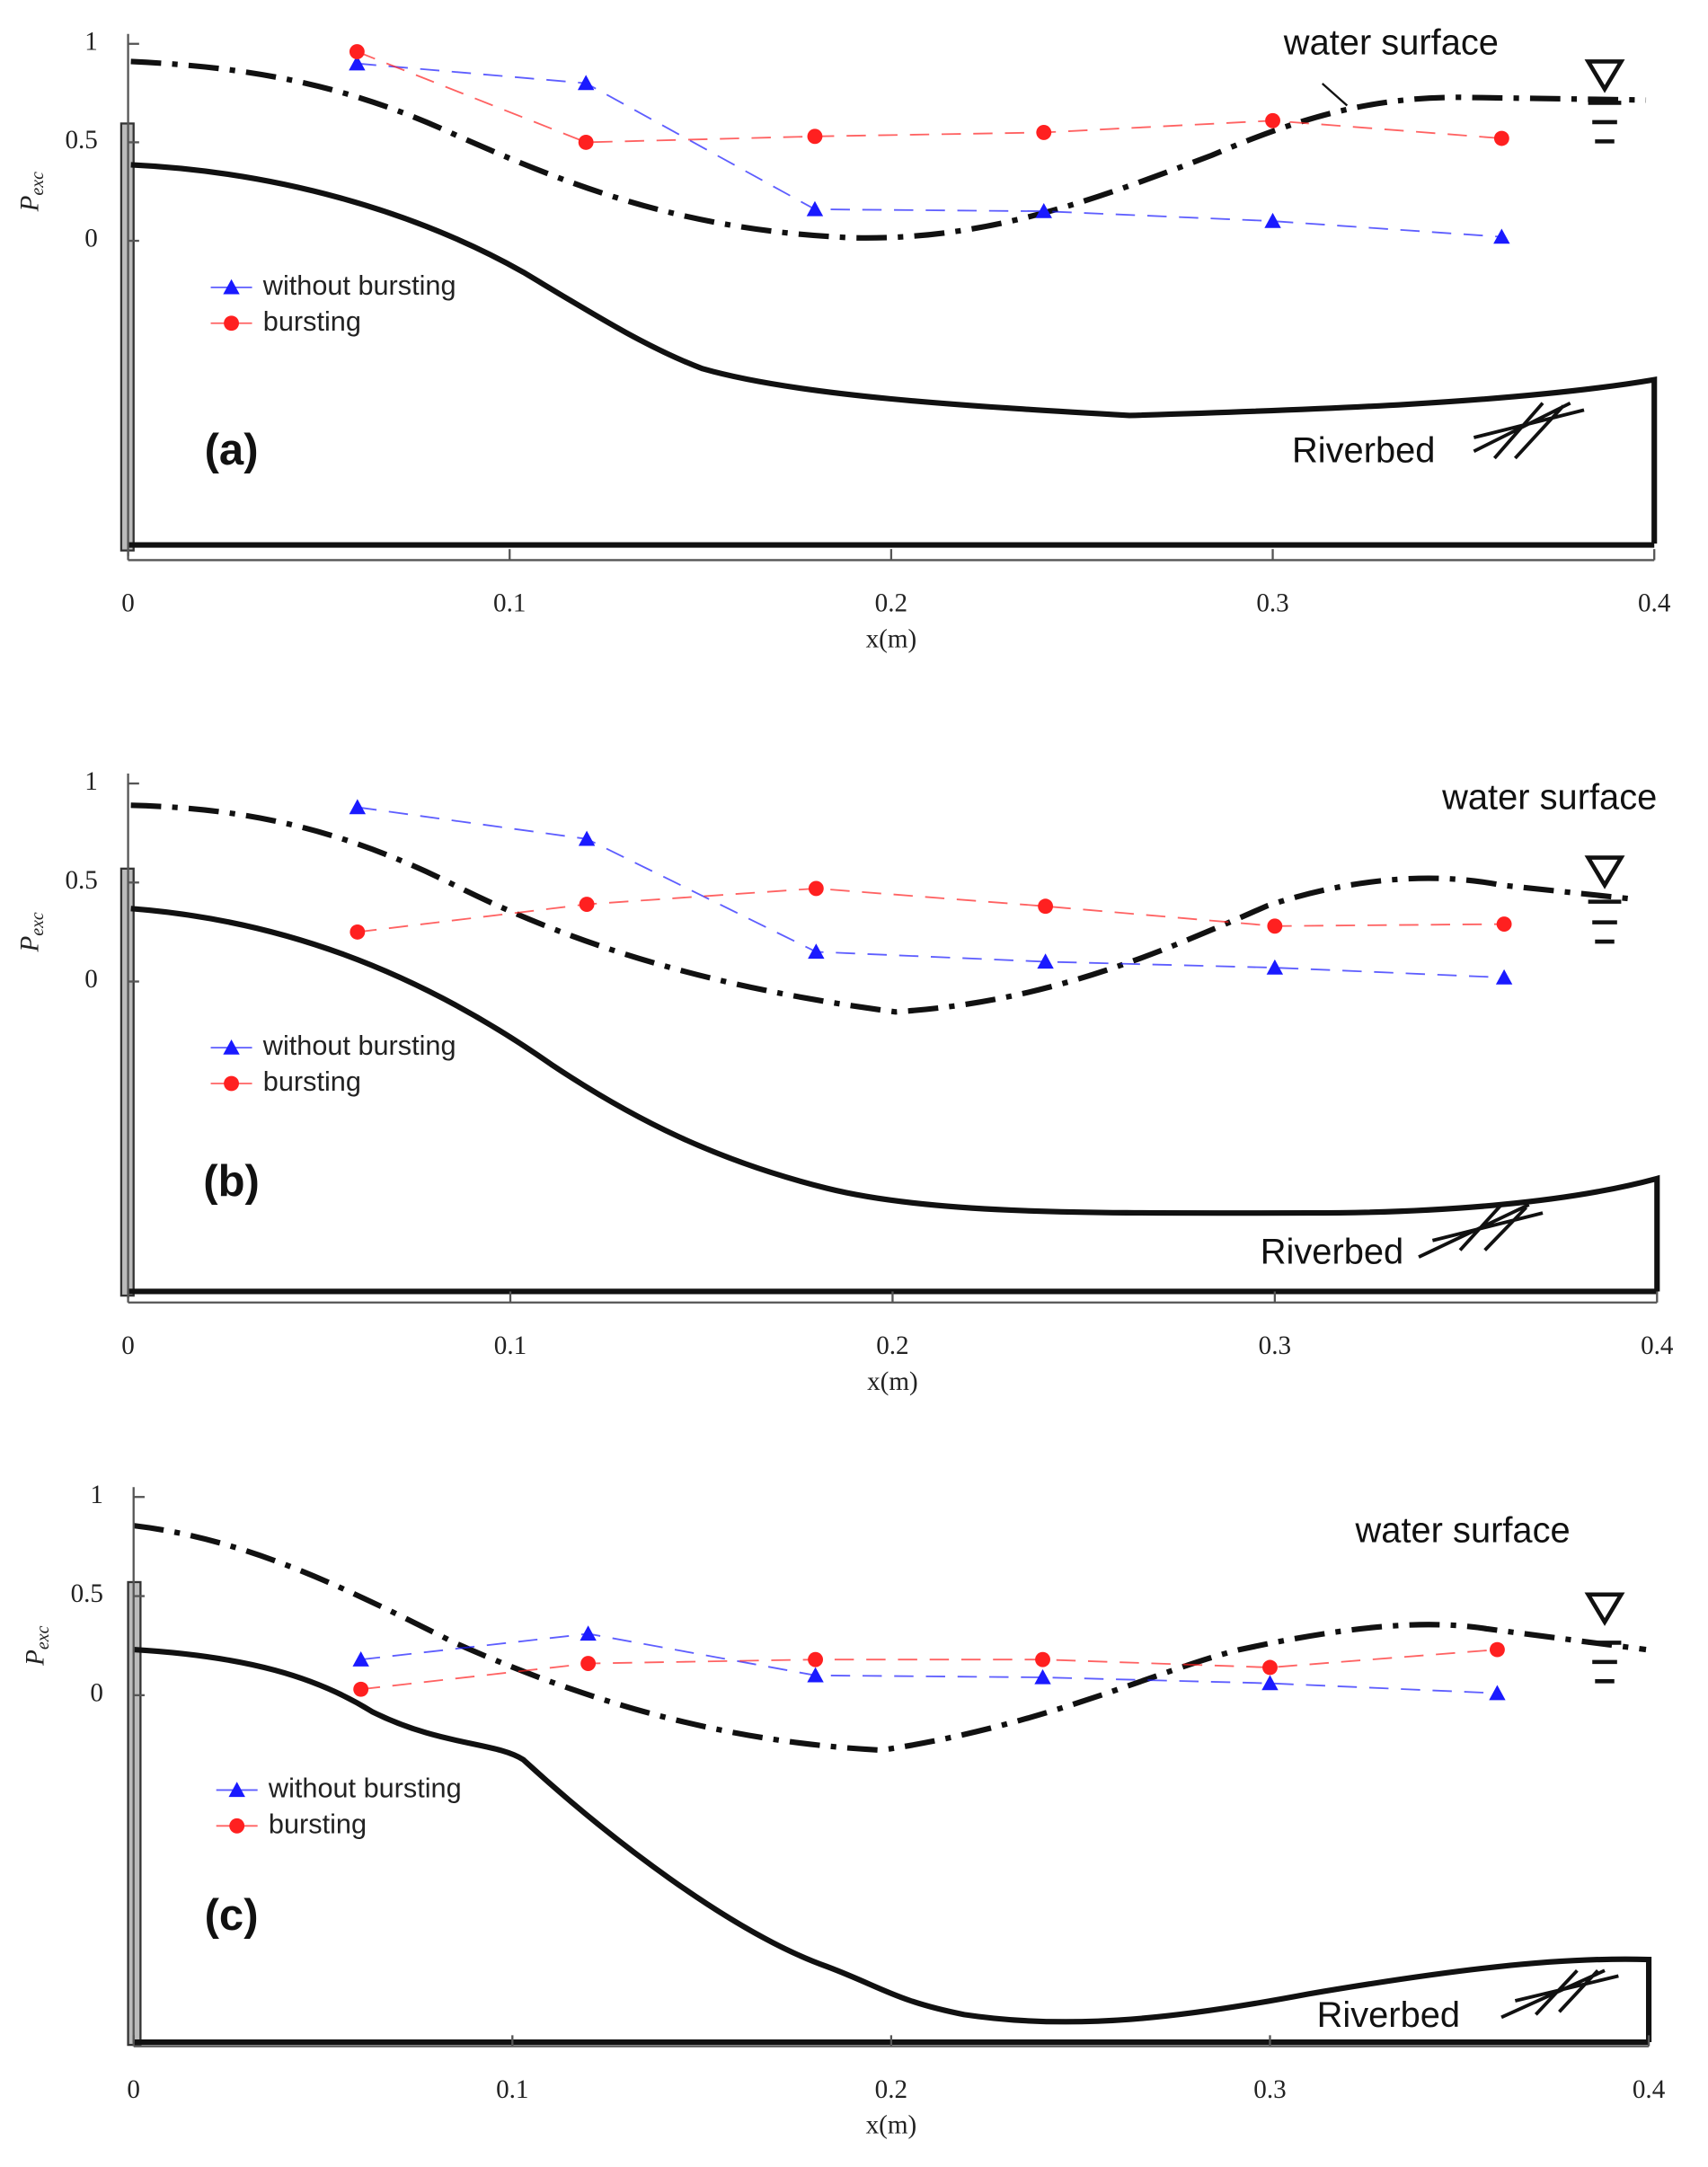 The image size is (1708, 2167). I want to click on pointer, so click(1335, 95).